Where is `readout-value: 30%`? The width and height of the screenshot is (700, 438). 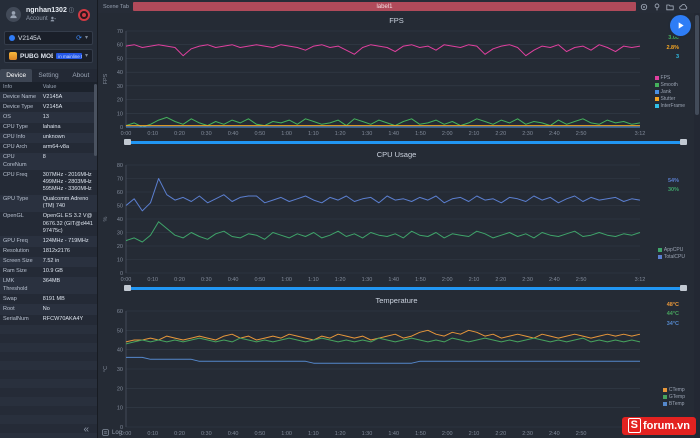 readout-value: 30% is located at coordinates (673, 190).